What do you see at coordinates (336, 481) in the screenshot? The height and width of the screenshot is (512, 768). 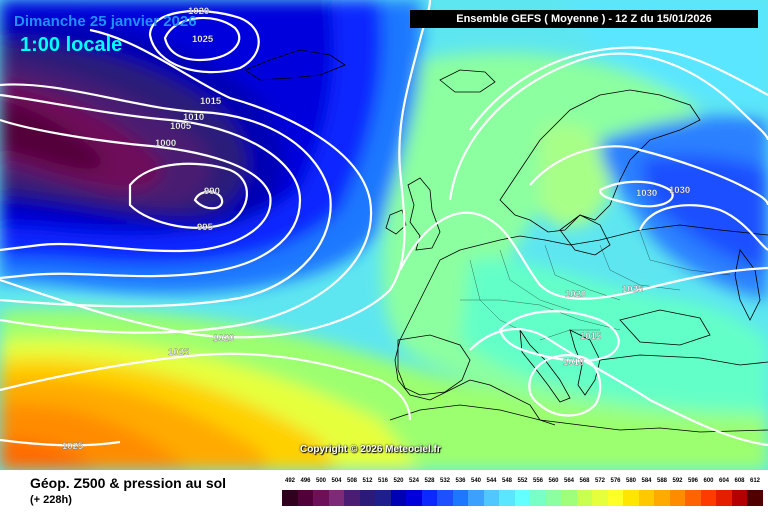 I see `legend-value: 504` at bounding box center [336, 481].